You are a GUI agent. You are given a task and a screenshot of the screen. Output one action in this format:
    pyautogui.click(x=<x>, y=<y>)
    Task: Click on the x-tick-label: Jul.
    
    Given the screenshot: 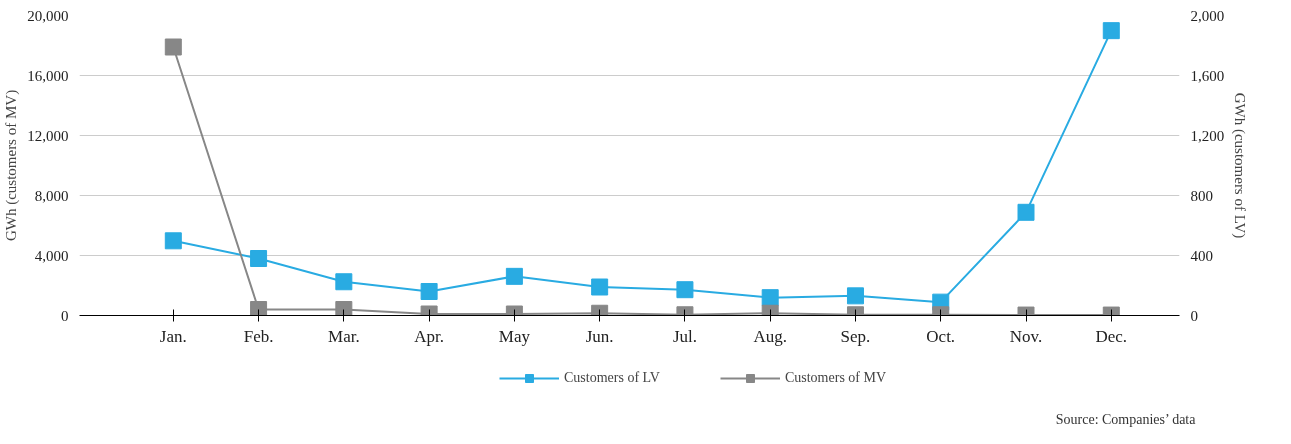 What is the action you would take?
    pyautogui.click(x=684, y=336)
    